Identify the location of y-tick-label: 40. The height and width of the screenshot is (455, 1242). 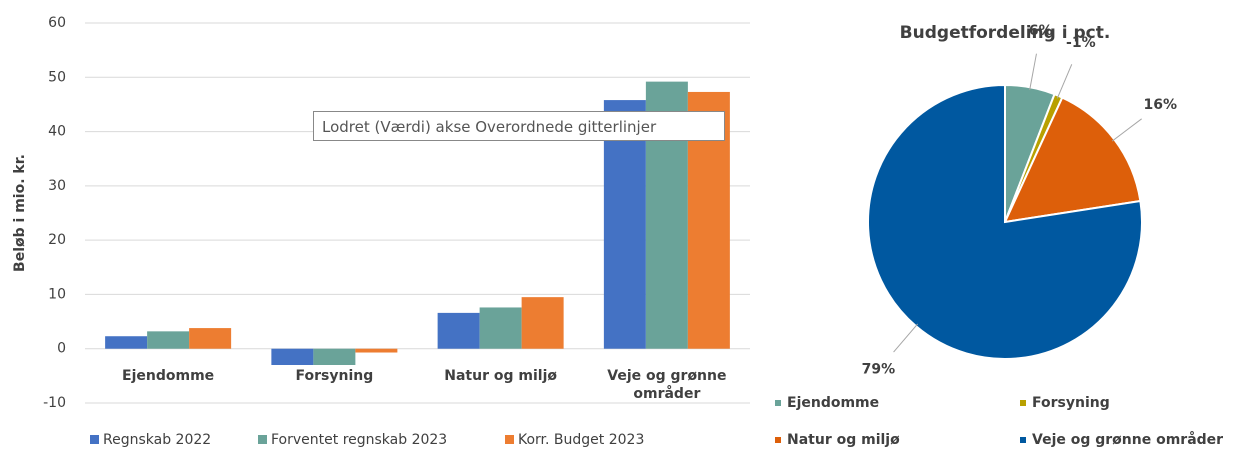
(57, 132).